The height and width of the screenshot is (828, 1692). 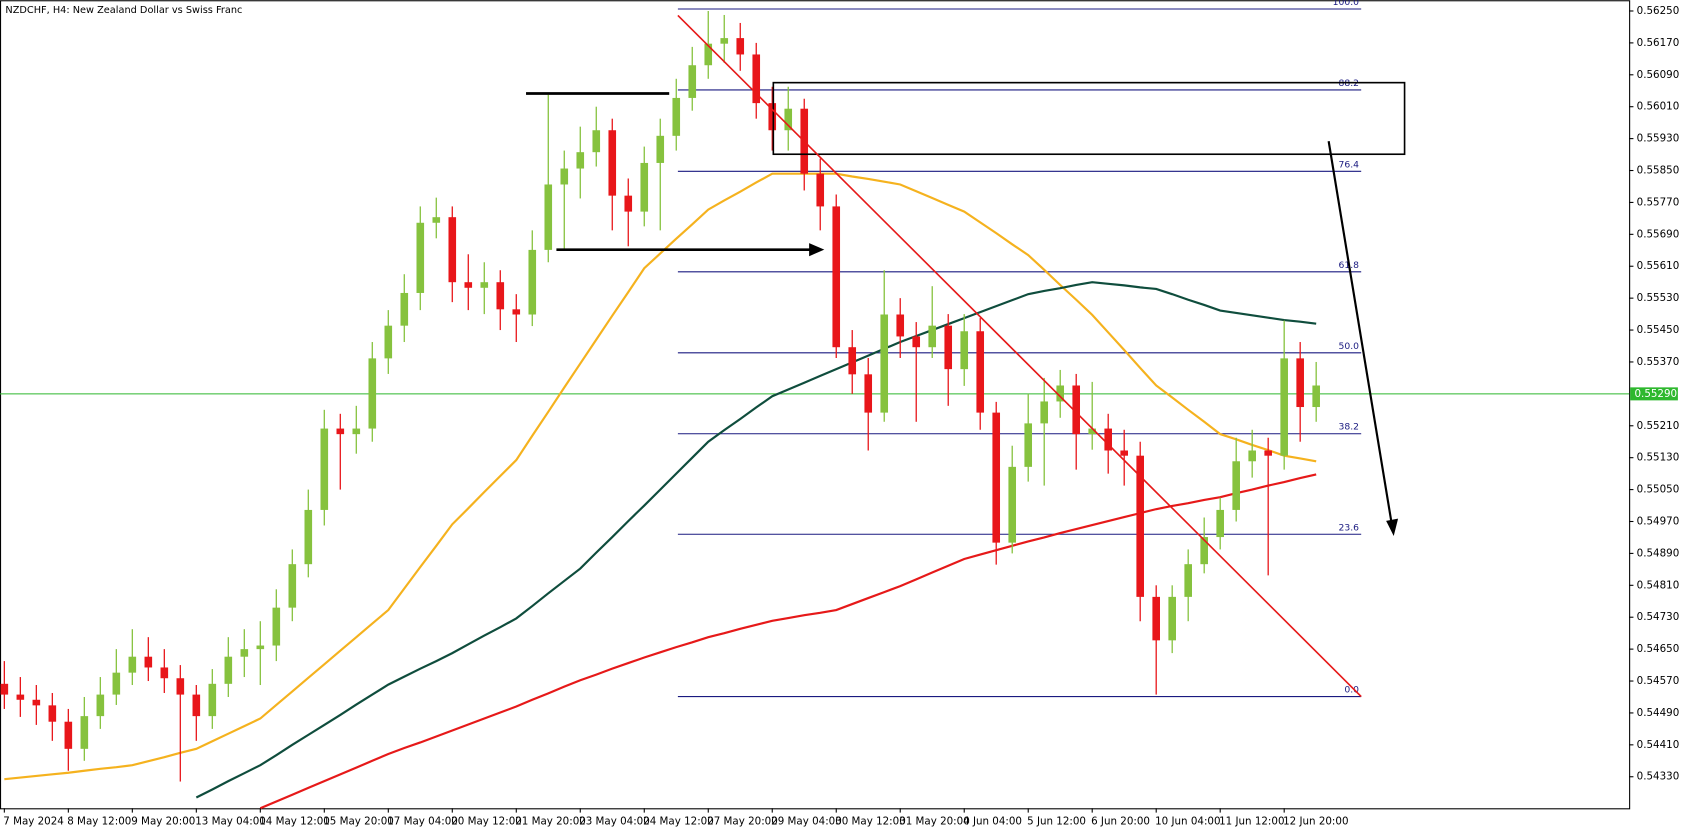 I want to click on y-tick-label: 0.55130, so click(x=1658, y=458).